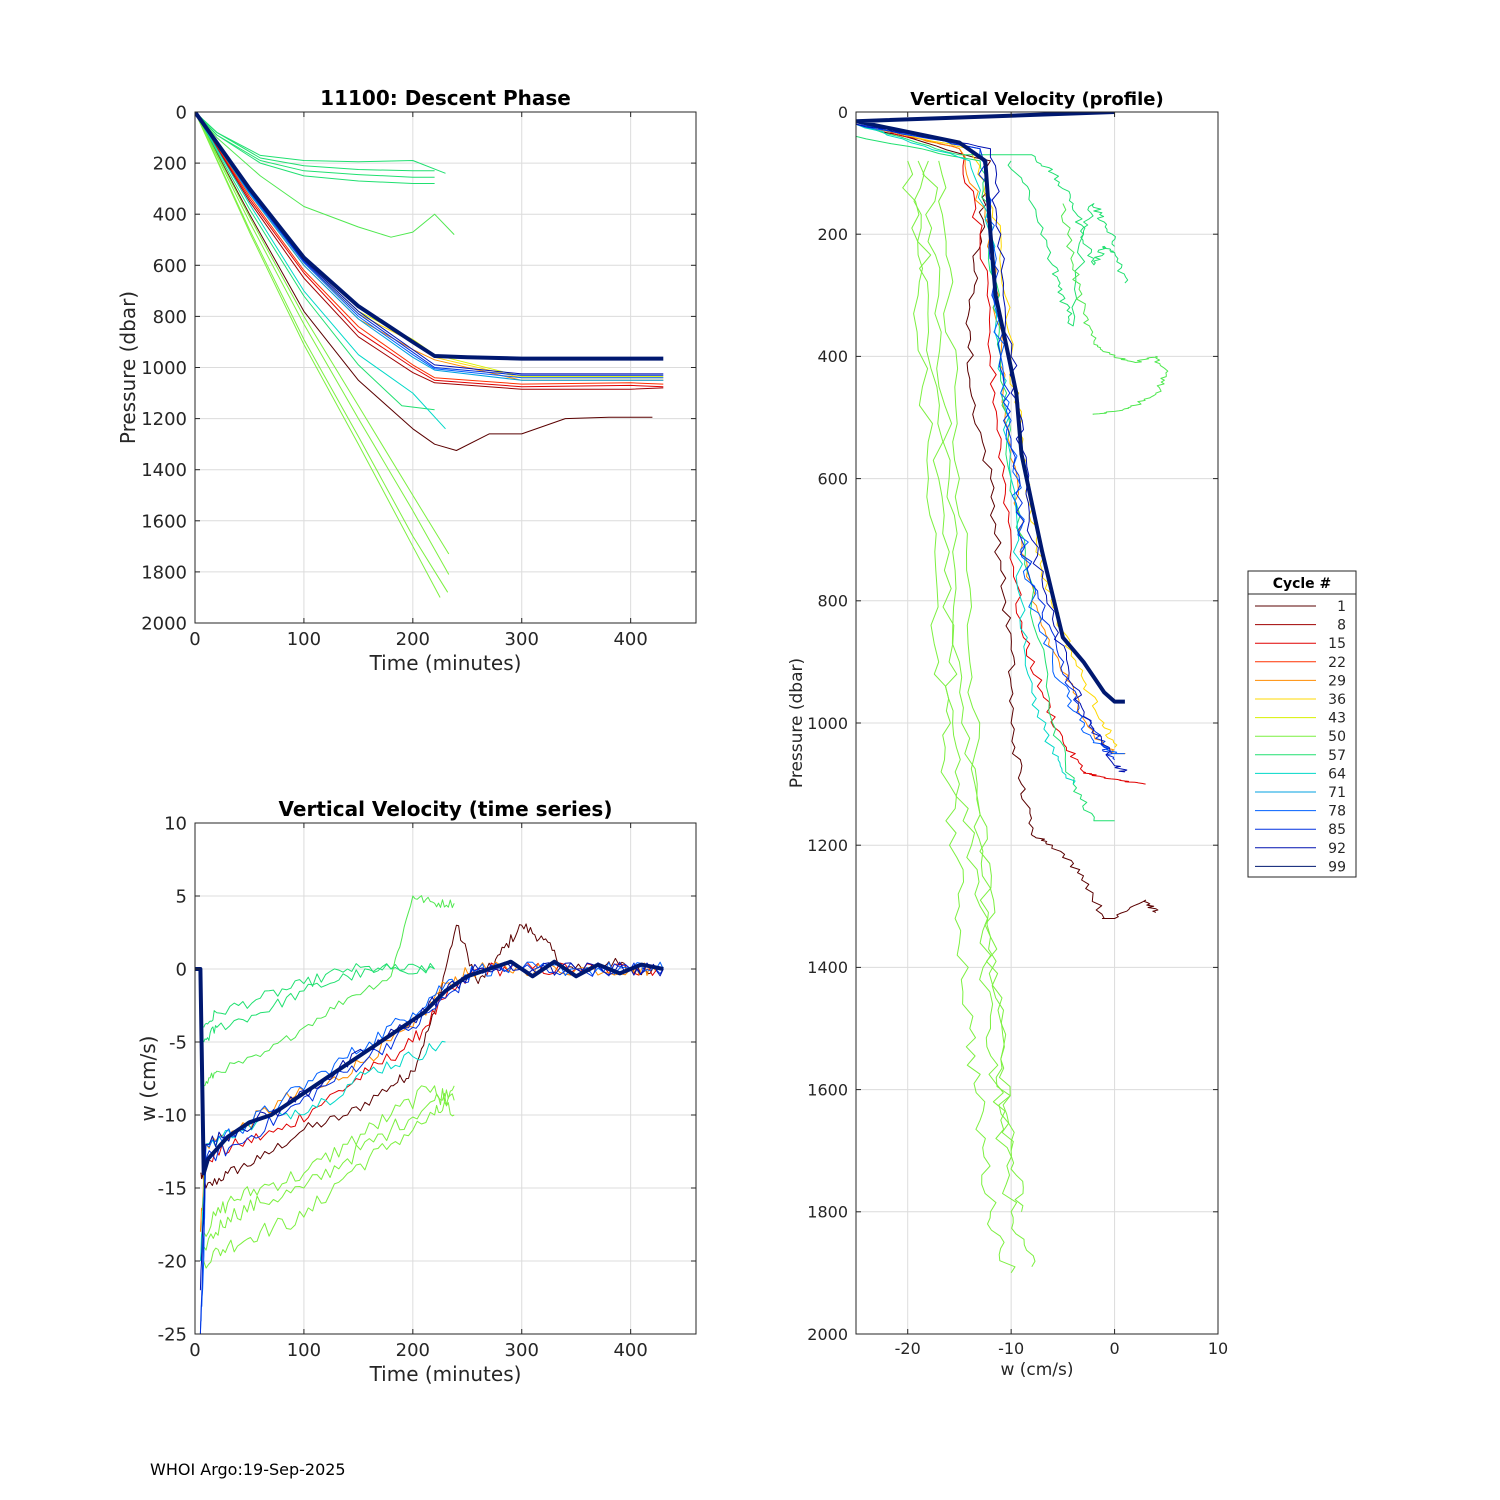  Describe the element at coordinates (164, 521) in the screenshot. I see `descent-ytick-label: 1600` at that location.